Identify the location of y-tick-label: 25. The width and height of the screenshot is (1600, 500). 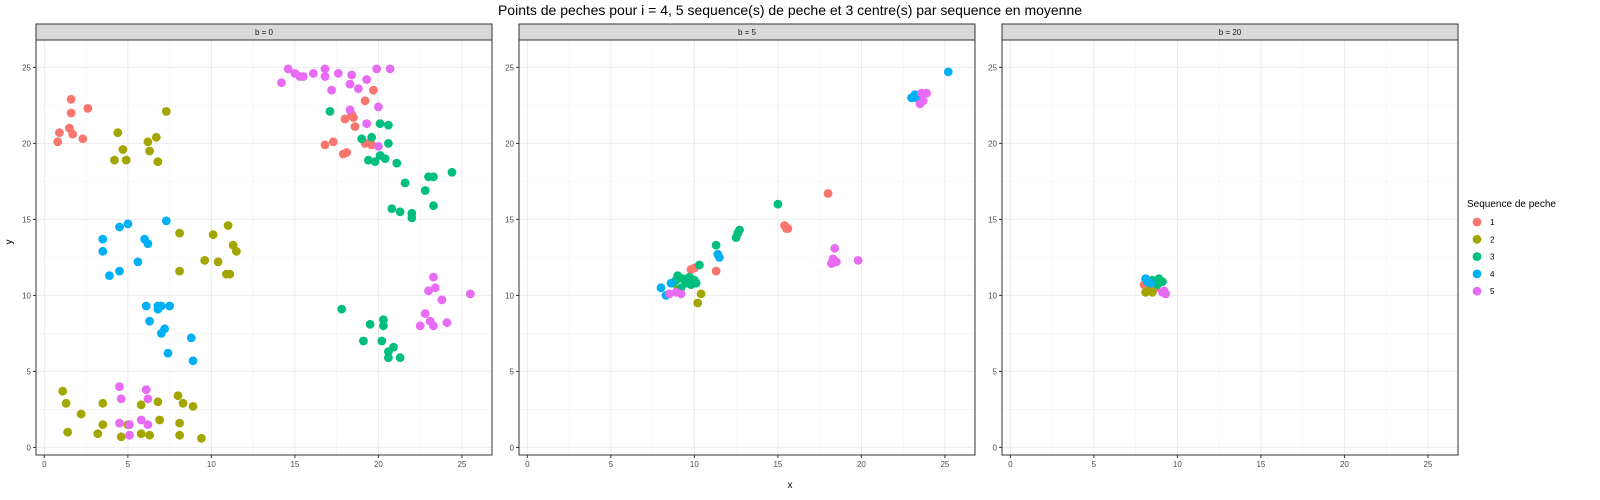
(992, 67).